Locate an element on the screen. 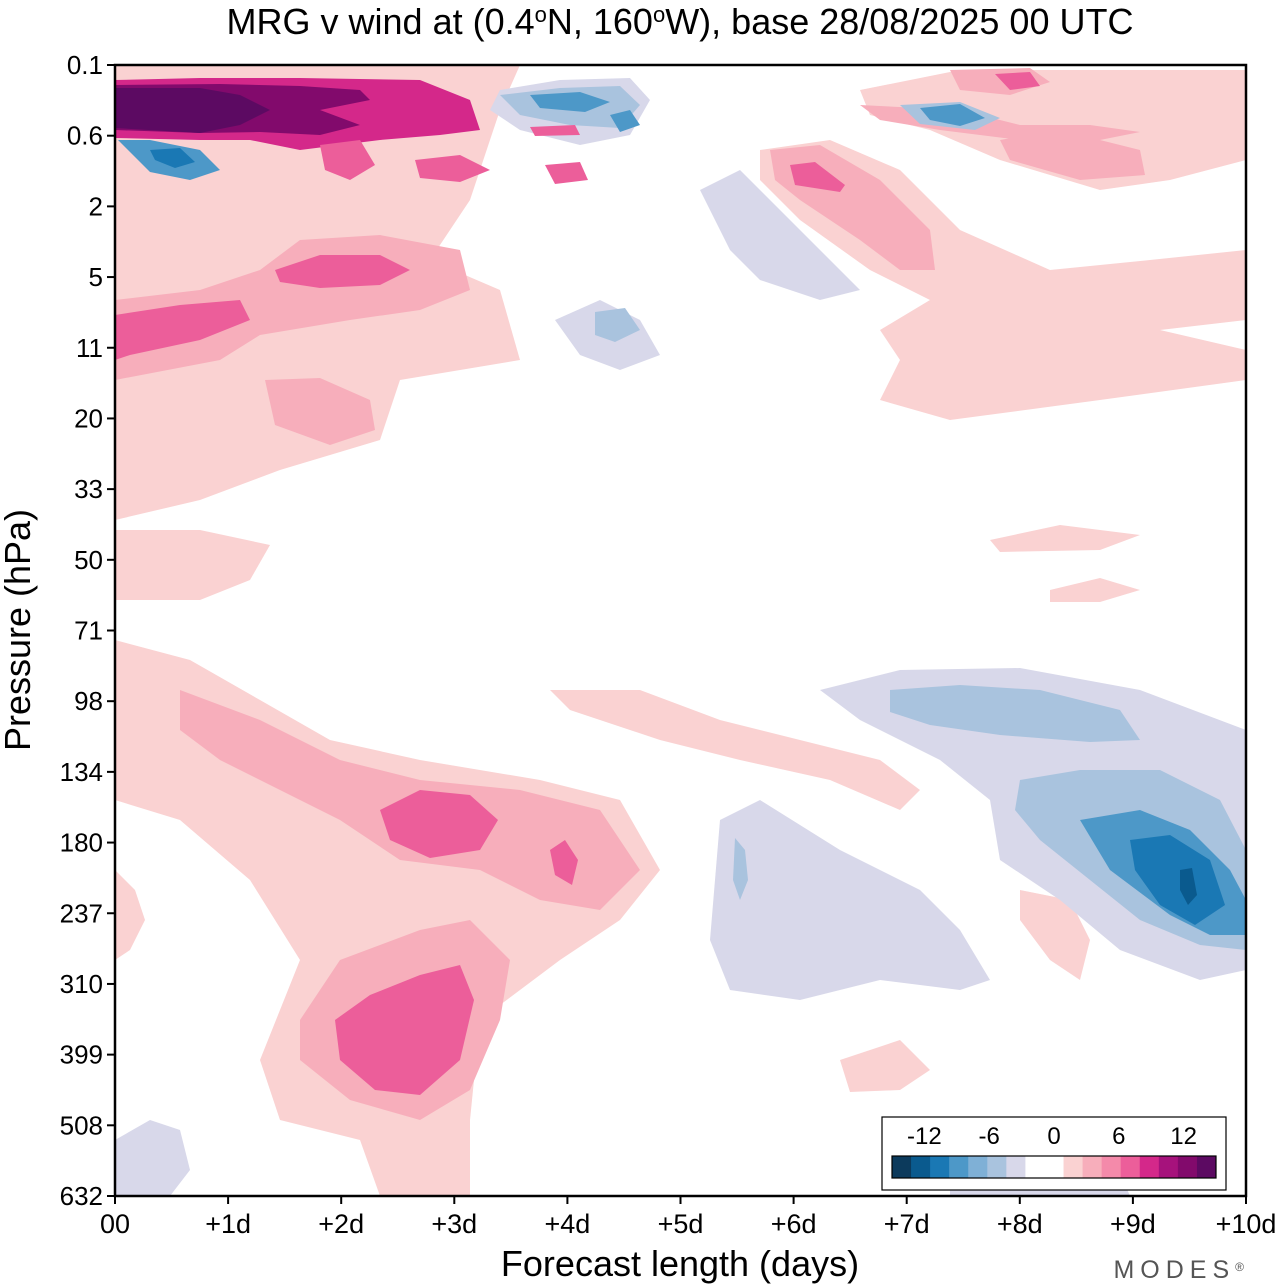 The image size is (1280, 1286). contour-pos-3-5hPa is located at coordinates (342, 271).